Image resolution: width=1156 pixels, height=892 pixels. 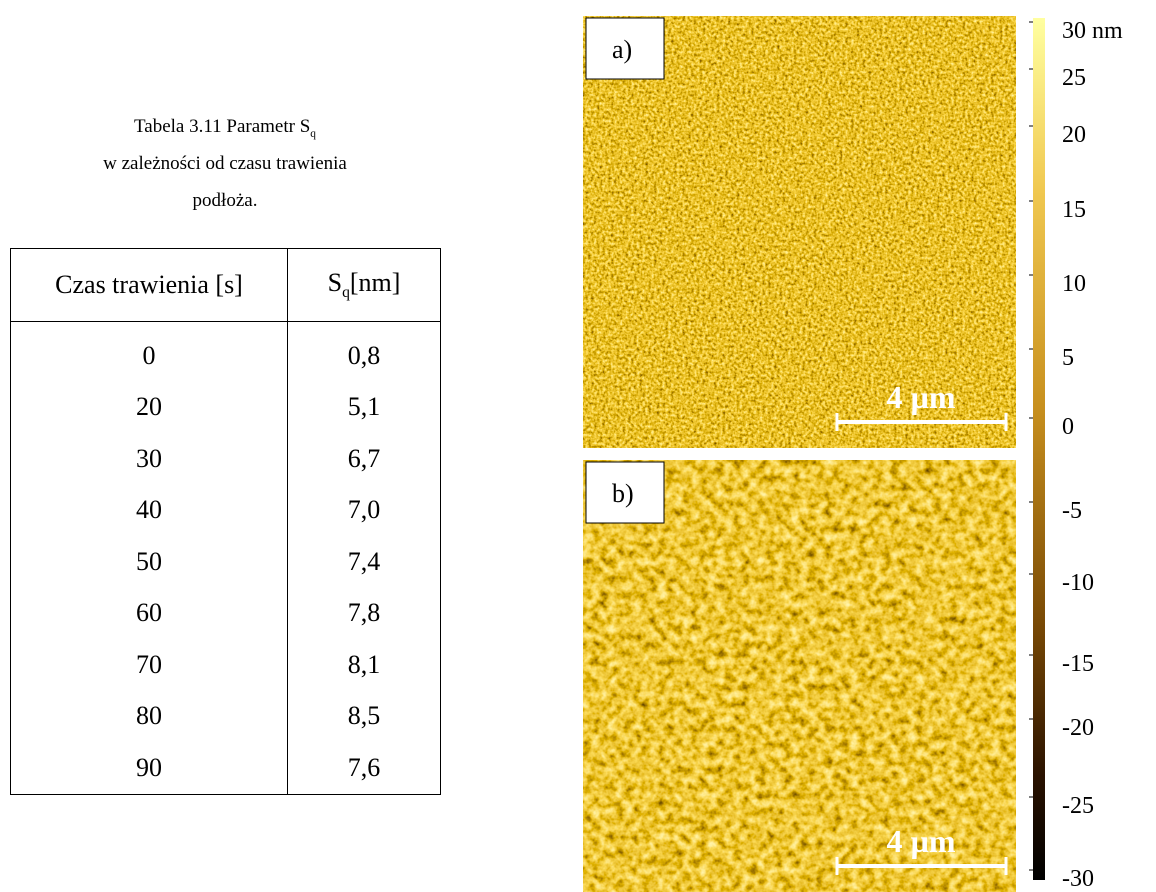 I want to click on table-cell: 7,0, so click(x=364, y=510).